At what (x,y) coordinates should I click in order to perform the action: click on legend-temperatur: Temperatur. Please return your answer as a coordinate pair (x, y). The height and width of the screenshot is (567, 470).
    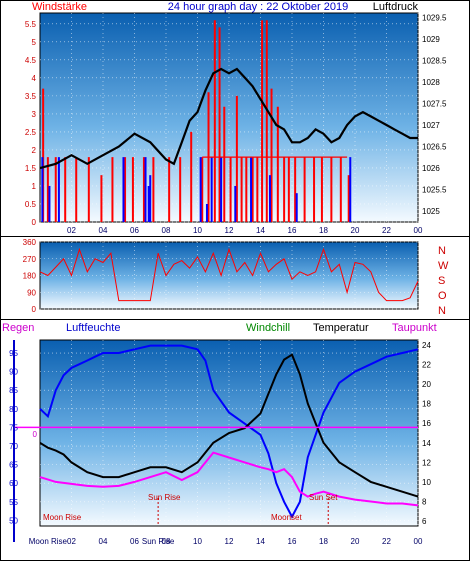
    Looking at the image, I should click on (341, 328).